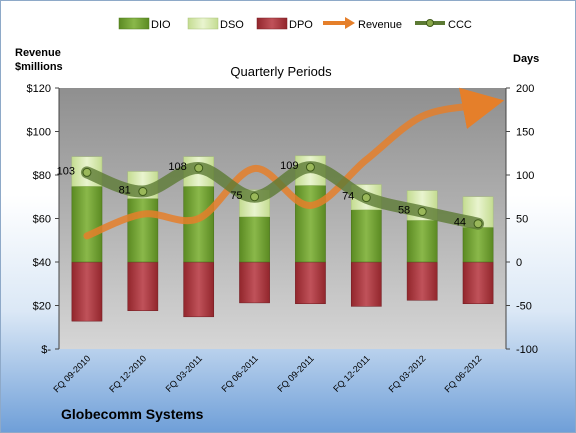  Describe the element at coordinates (232, 25) in the screenshot. I see `legend-label-dso: DSO` at that location.